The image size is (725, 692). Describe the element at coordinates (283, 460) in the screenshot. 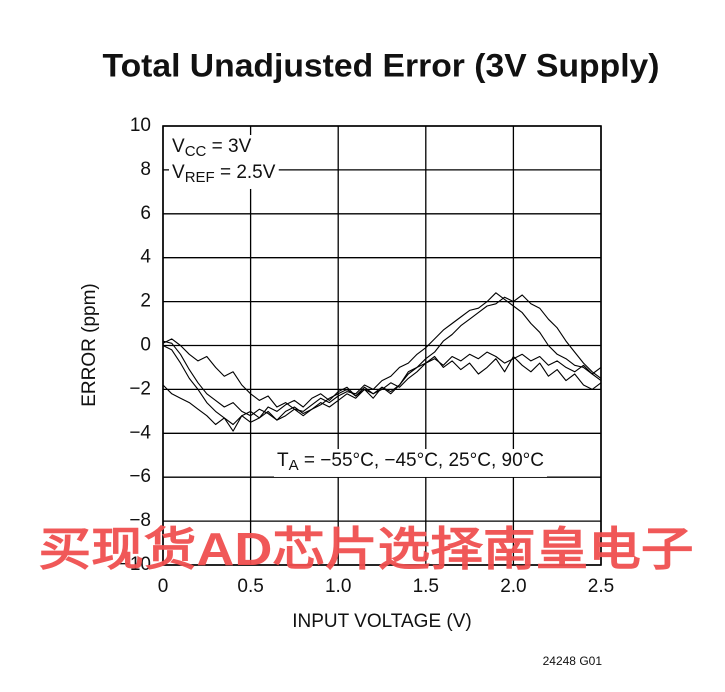

I see `annotation-part: T` at that location.